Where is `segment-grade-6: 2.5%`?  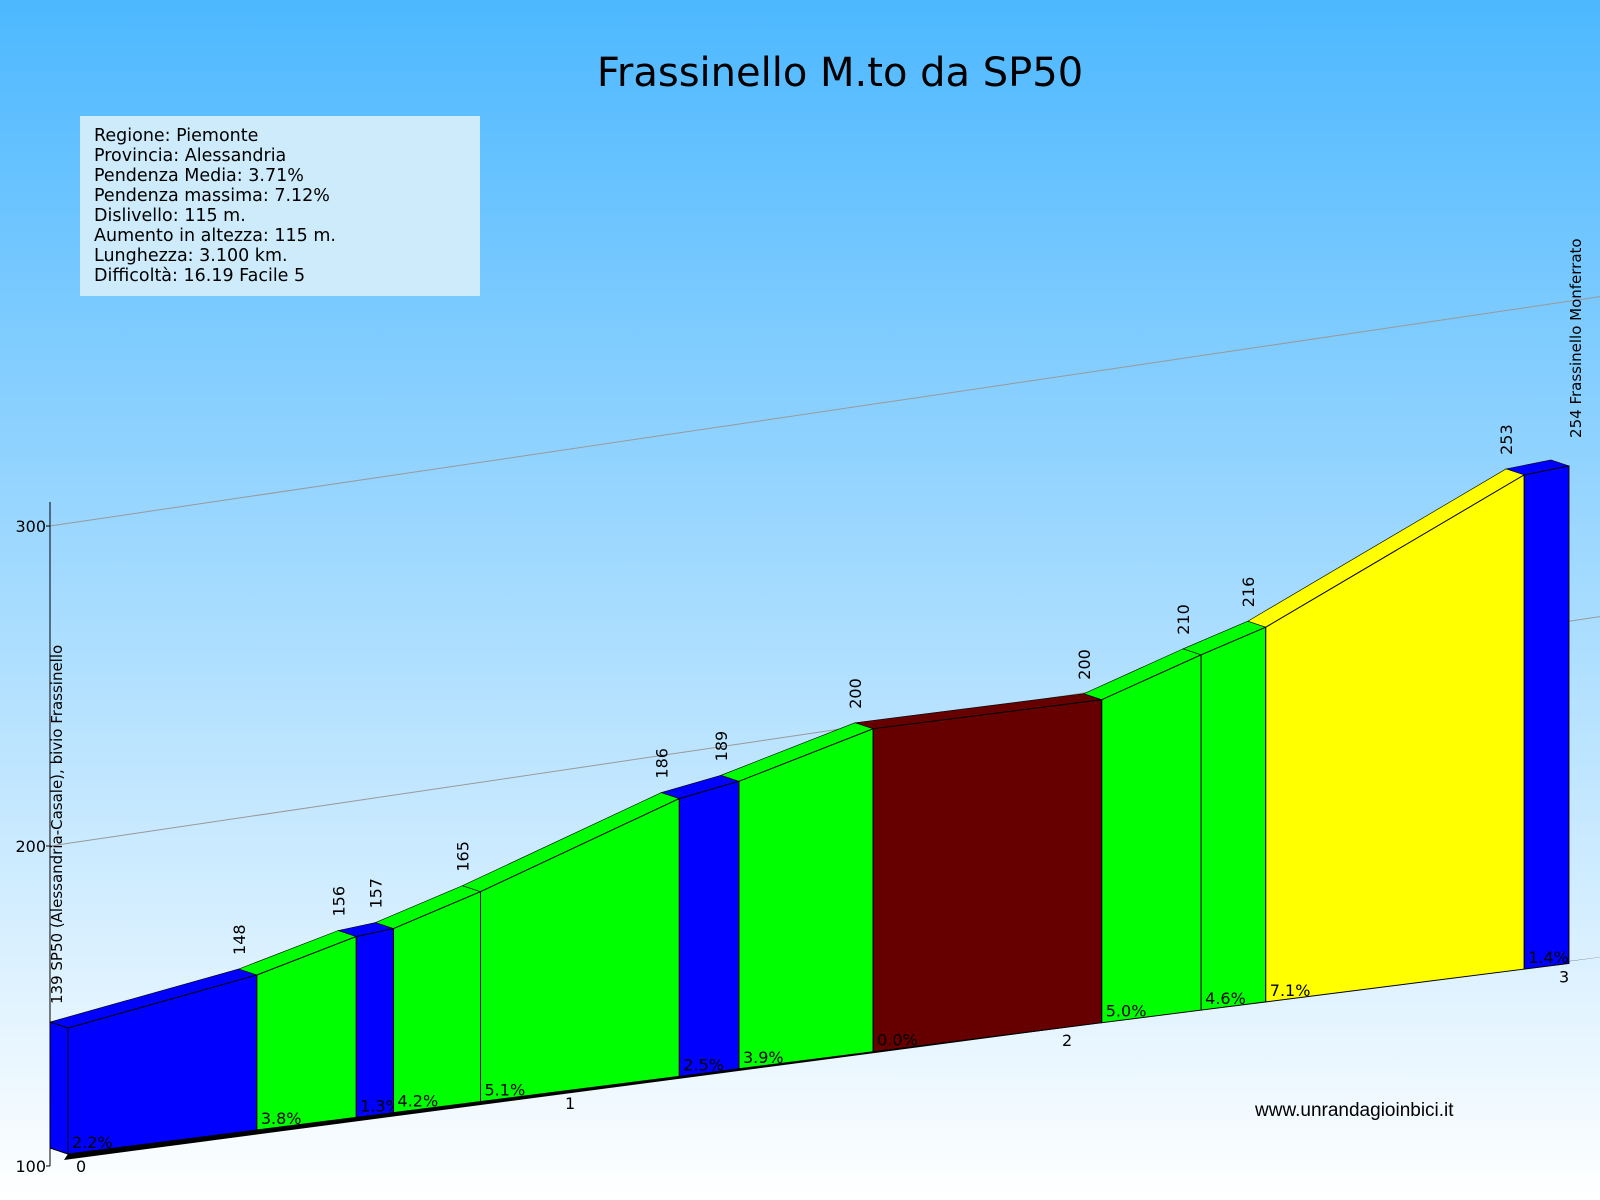 segment-grade-6: 2.5% is located at coordinates (703, 1064).